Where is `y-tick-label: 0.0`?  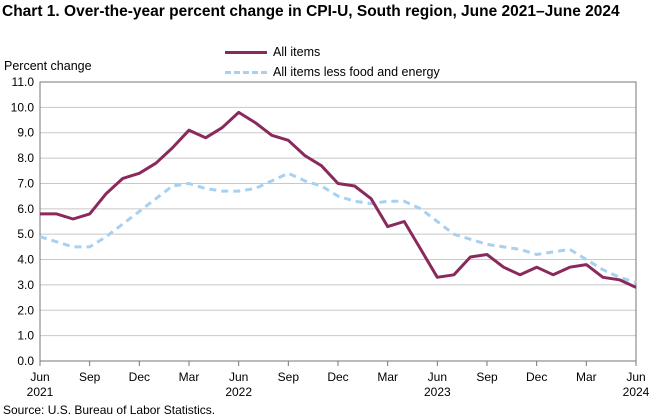
y-tick-label: 0.0 is located at coordinates (25, 361).